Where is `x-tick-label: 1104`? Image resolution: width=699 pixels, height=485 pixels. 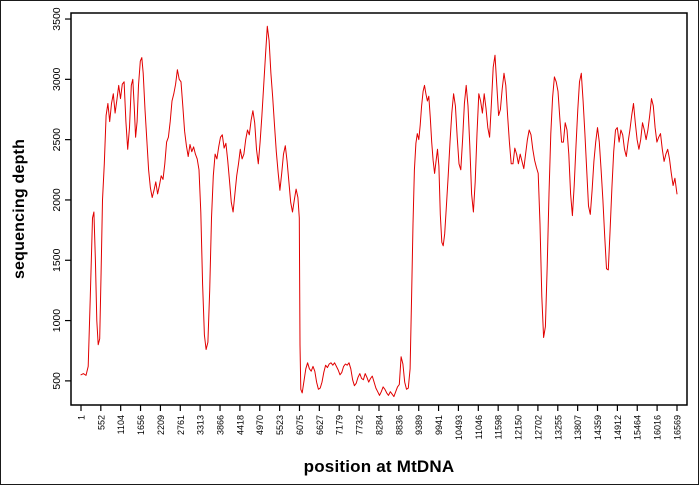
x-tick-label: 1104 is located at coordinates (121, 424).